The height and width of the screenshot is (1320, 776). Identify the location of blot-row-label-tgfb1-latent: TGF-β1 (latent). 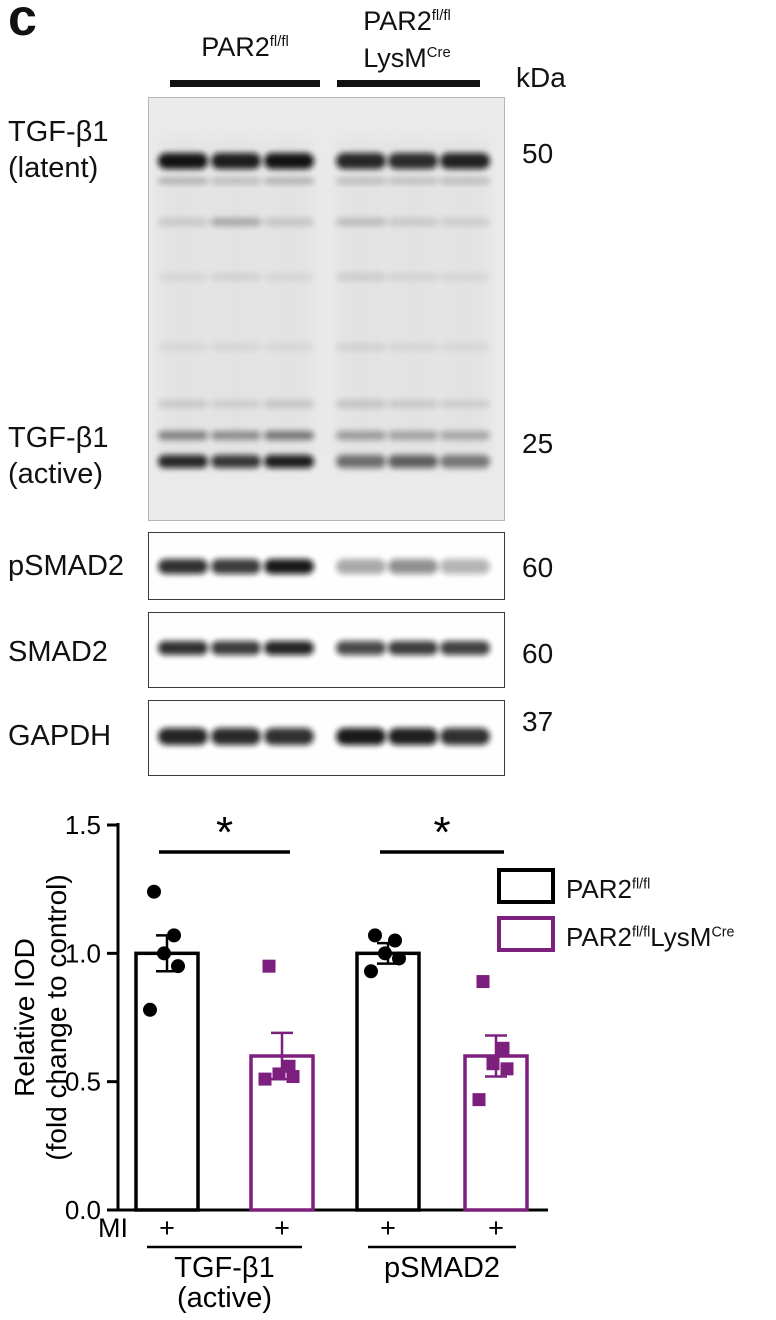
(58, 150).